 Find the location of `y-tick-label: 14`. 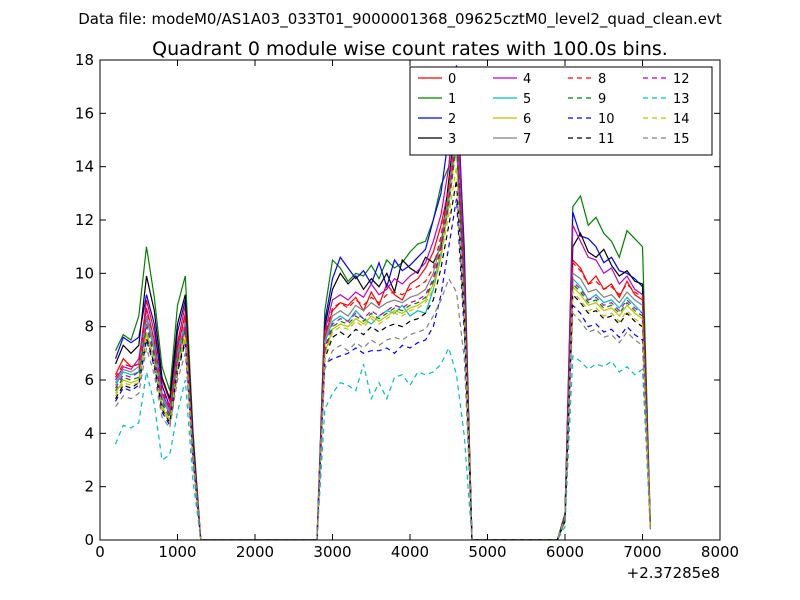

y-tick-label: 14 is located at coordinates (84, 167).